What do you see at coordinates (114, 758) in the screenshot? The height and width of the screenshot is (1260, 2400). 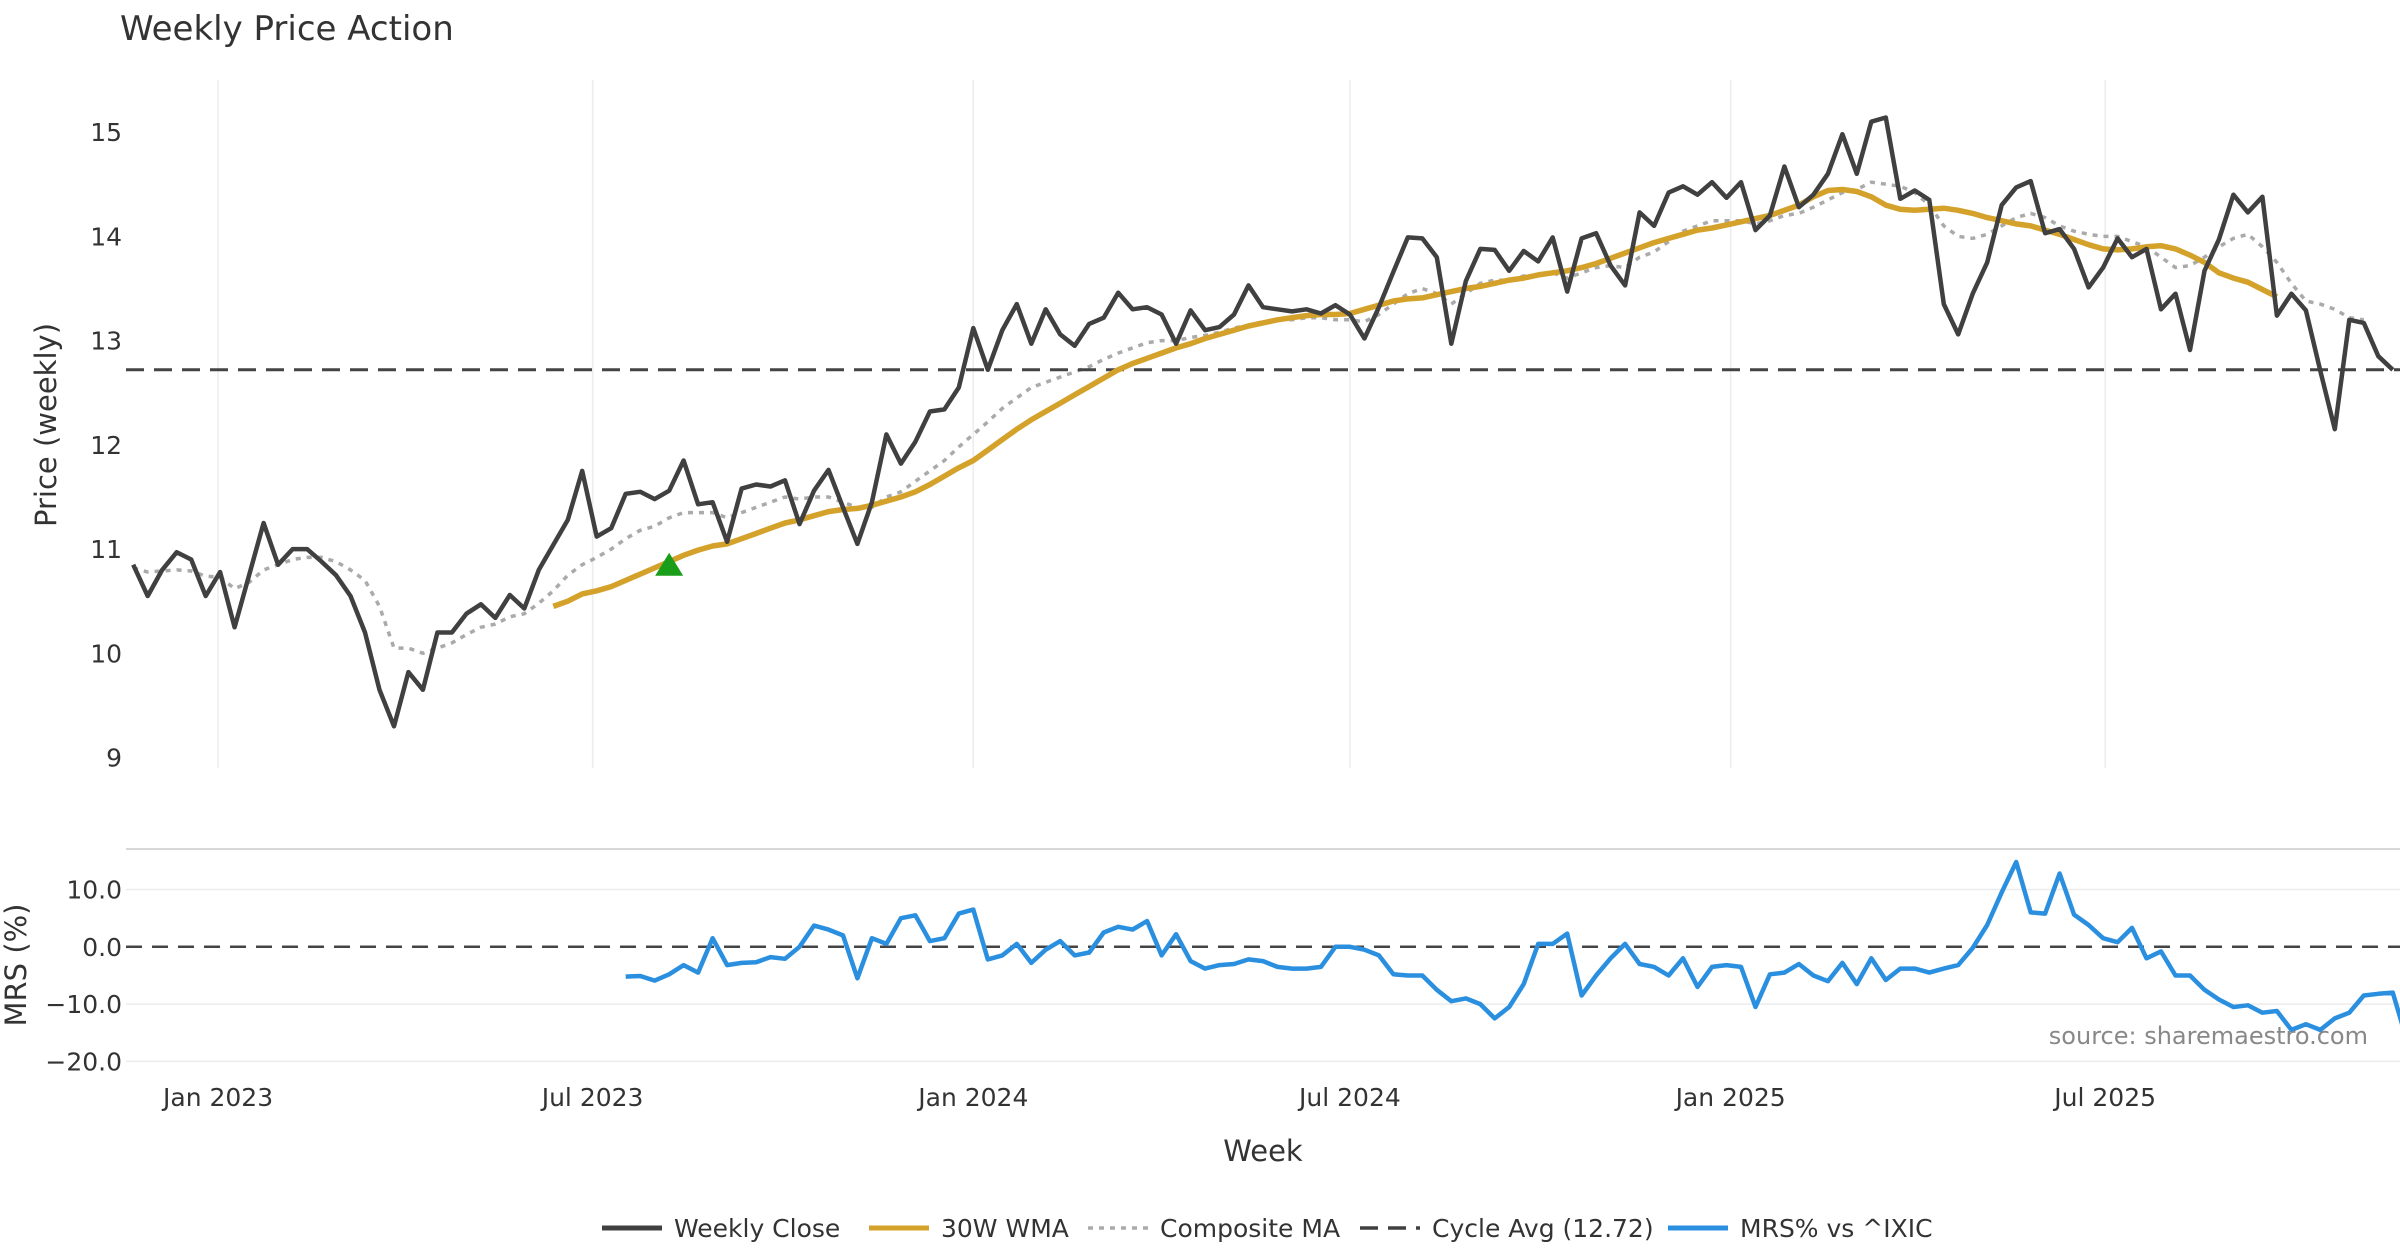 I see `price-y-tick-label: 9` at bounding box center [114, 758].